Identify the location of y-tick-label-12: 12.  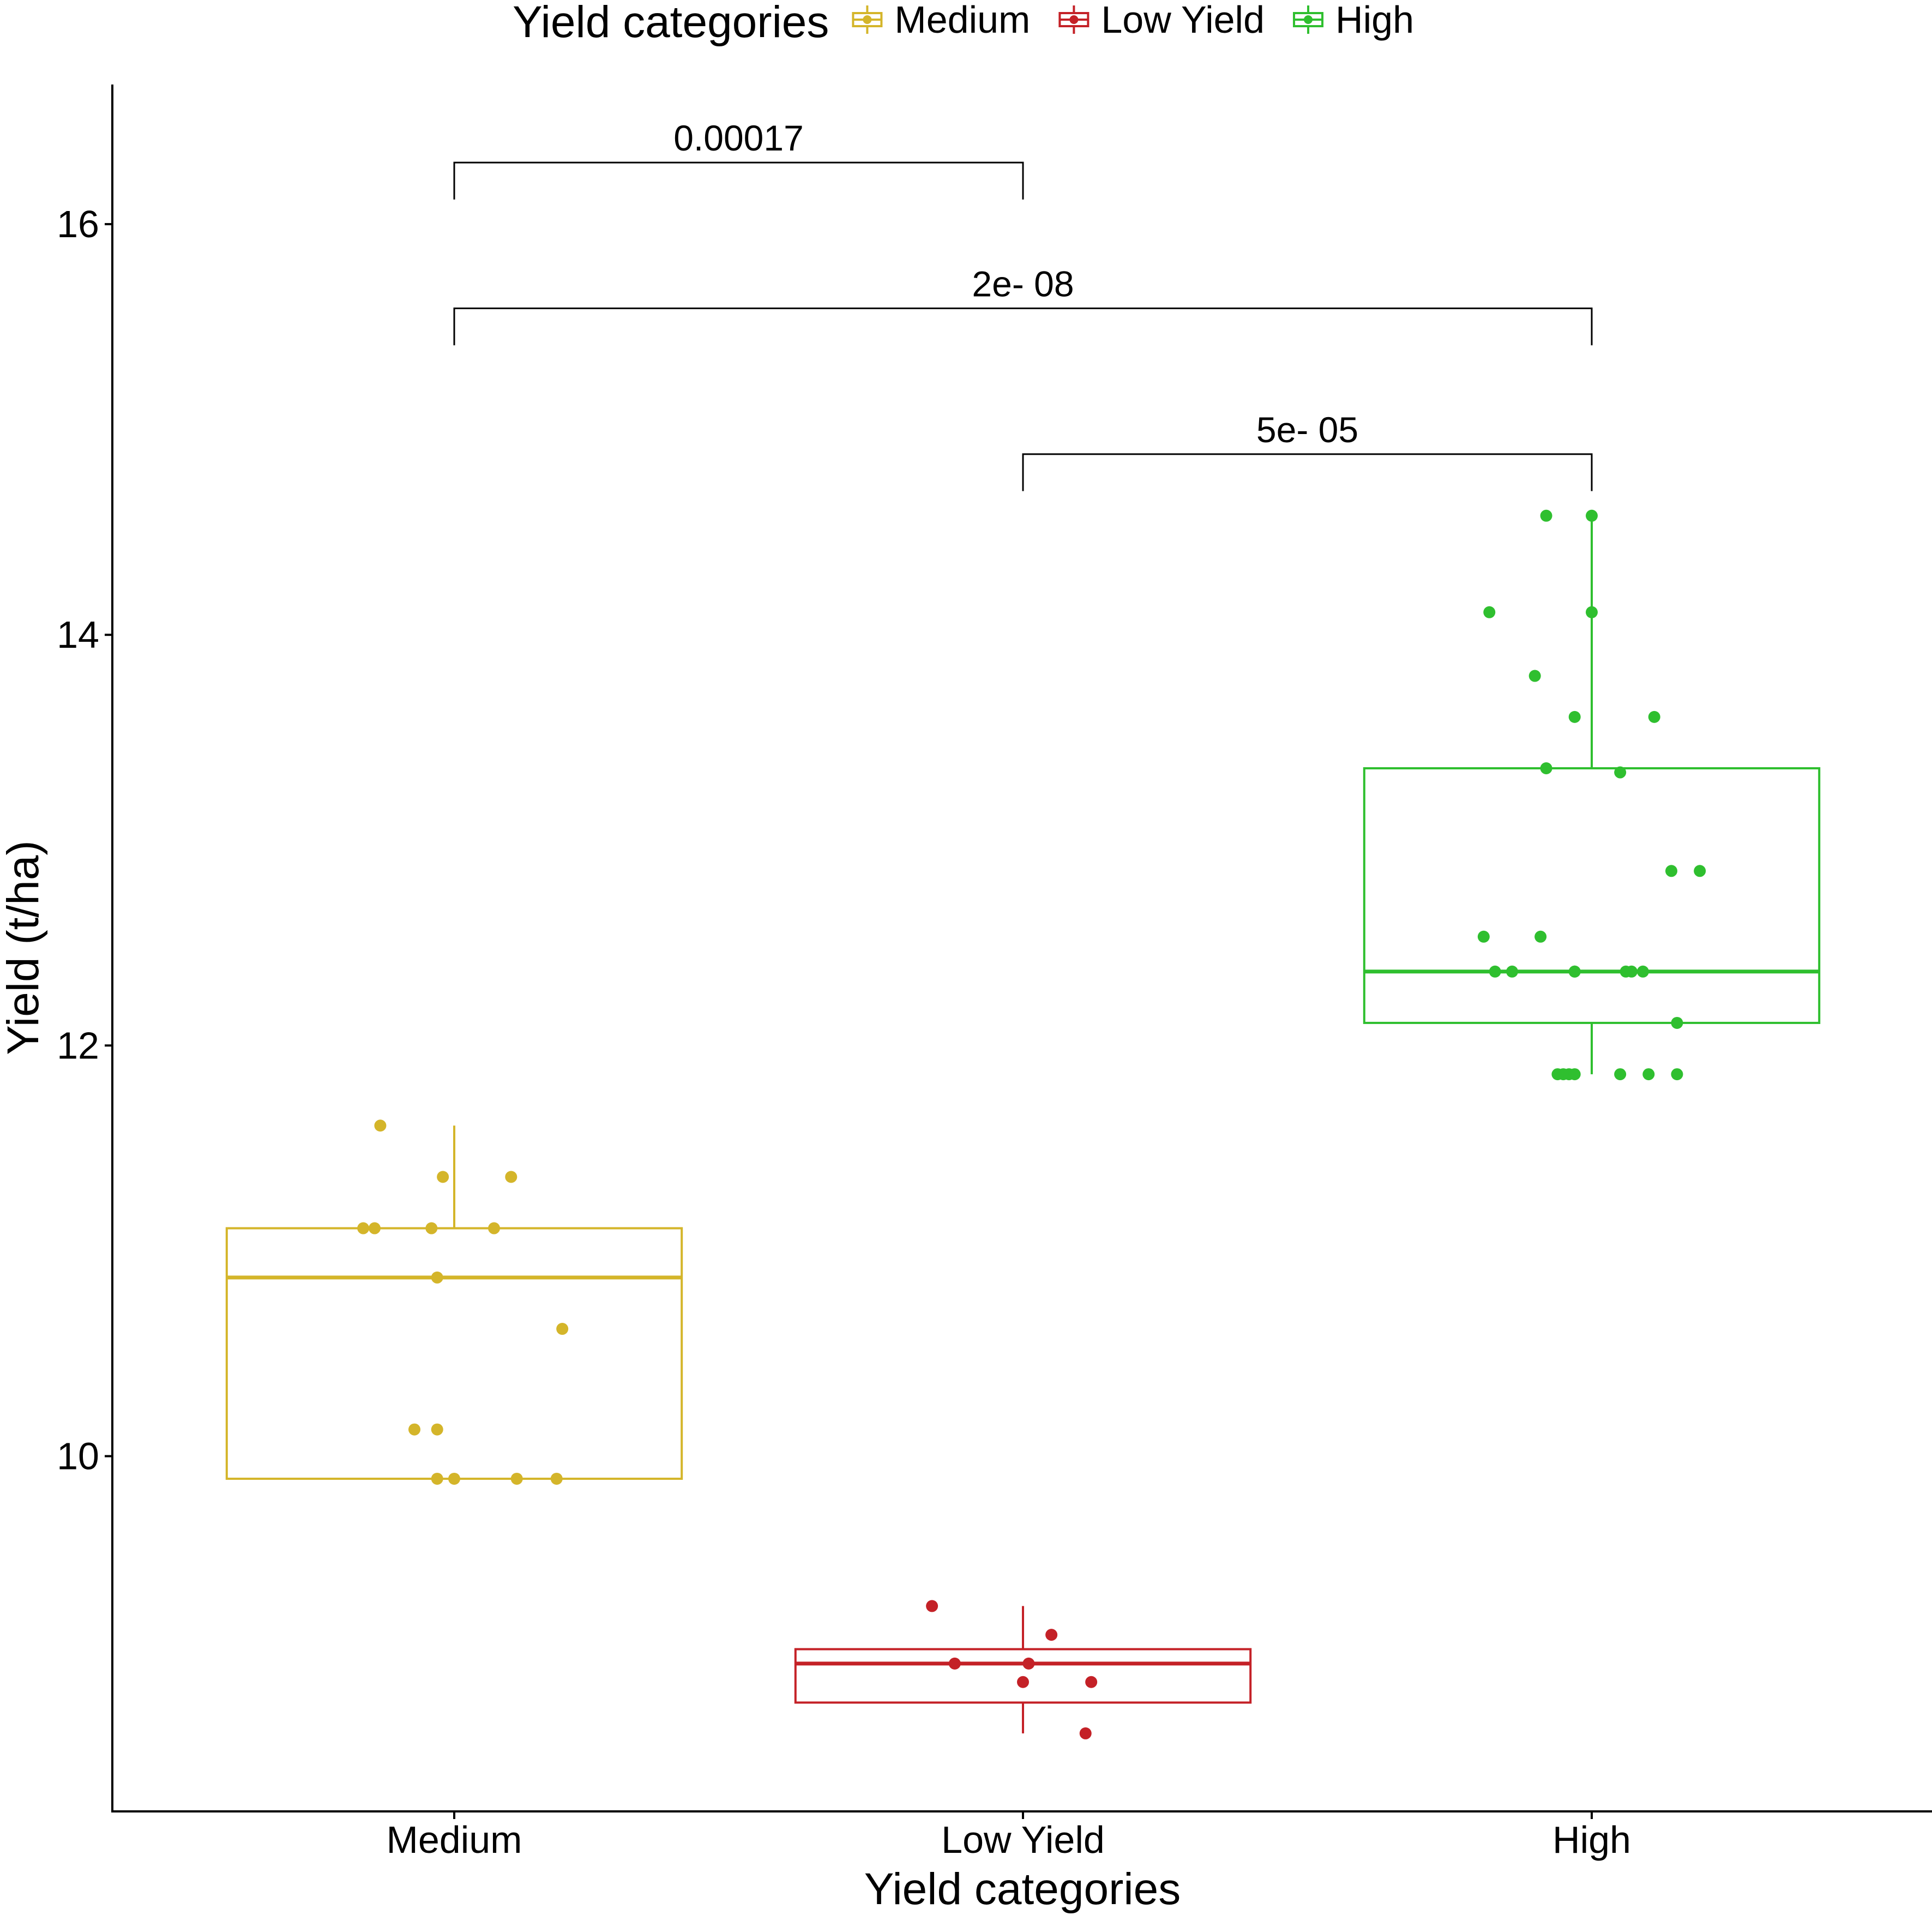
(78, 1045).